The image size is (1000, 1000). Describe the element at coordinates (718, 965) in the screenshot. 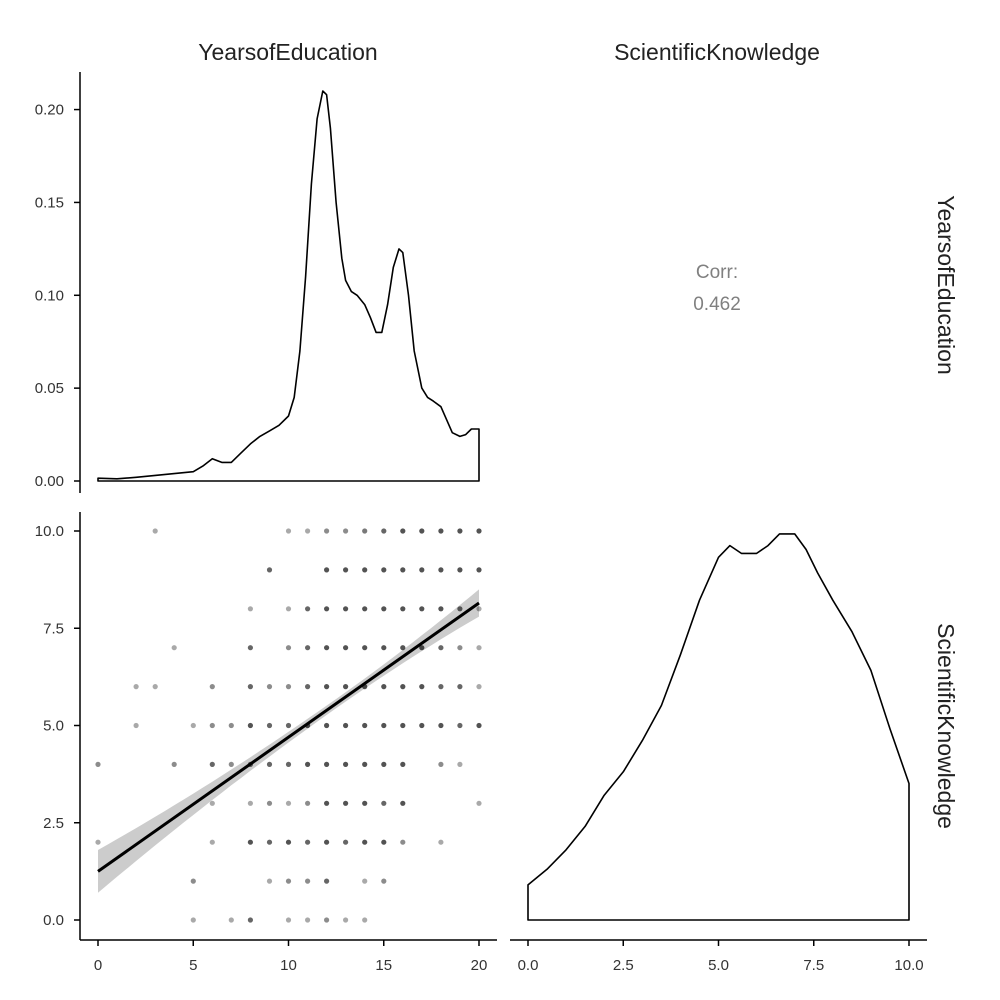

I see `x-tick-label: 5.0` at that location.